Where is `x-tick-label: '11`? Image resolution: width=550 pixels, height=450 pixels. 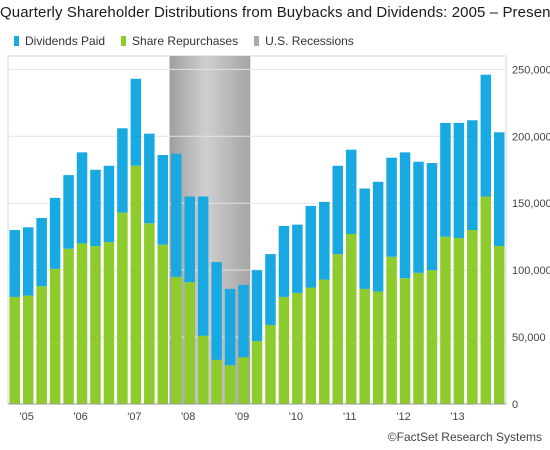
x-tick-label: '11 is located at coordinates (350, 417).